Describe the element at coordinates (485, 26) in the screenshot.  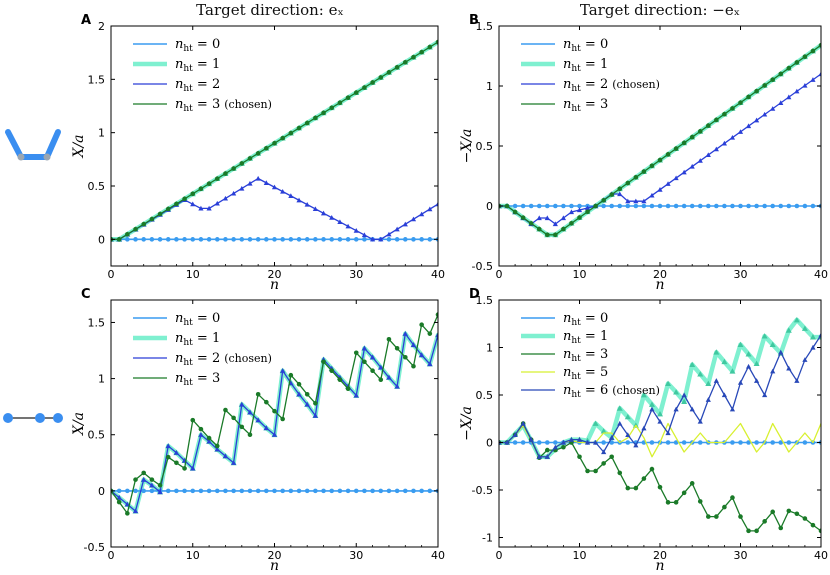
I see `y-tick-label: 1.5` at that location.